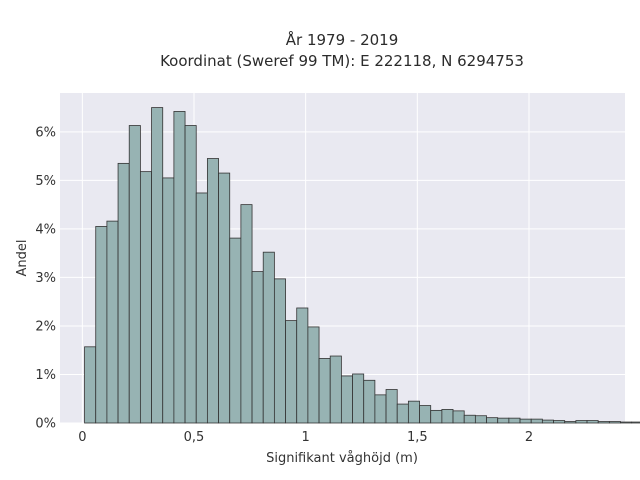  What do you see at coordinates (82, 437) in the screenshot?
I see `x-tick-label-0: 0` at bounding box center [82, 437].